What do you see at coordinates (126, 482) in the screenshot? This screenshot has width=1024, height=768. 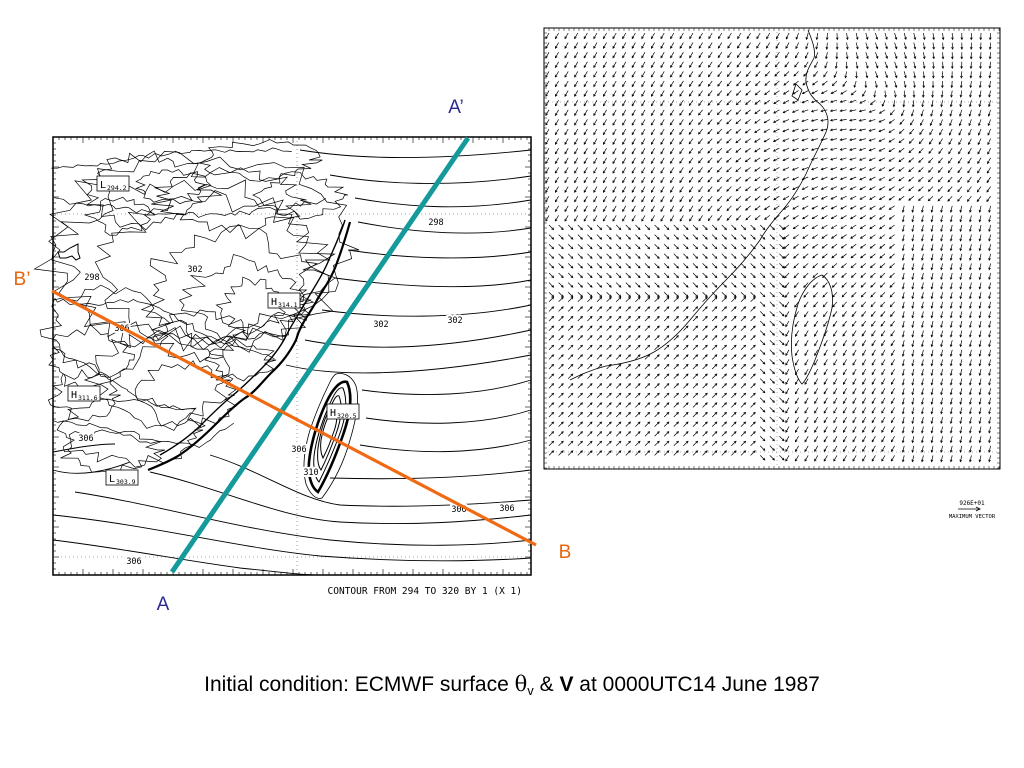 I see `svg-text: 303.9` at bounding box center [126, 482].